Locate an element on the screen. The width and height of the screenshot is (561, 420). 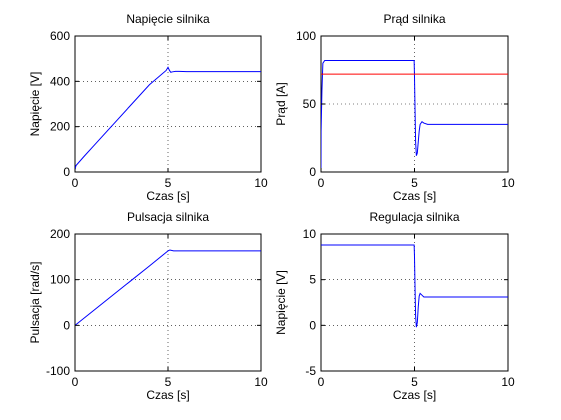
y-axis-label: Pulsacja [rad/s] is located at coordinates (35, 302).